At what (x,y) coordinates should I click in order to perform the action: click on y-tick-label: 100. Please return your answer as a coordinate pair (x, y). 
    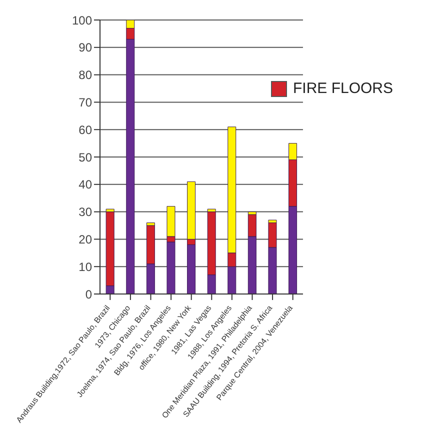
    Looking at the image, I should click on (82, 20).